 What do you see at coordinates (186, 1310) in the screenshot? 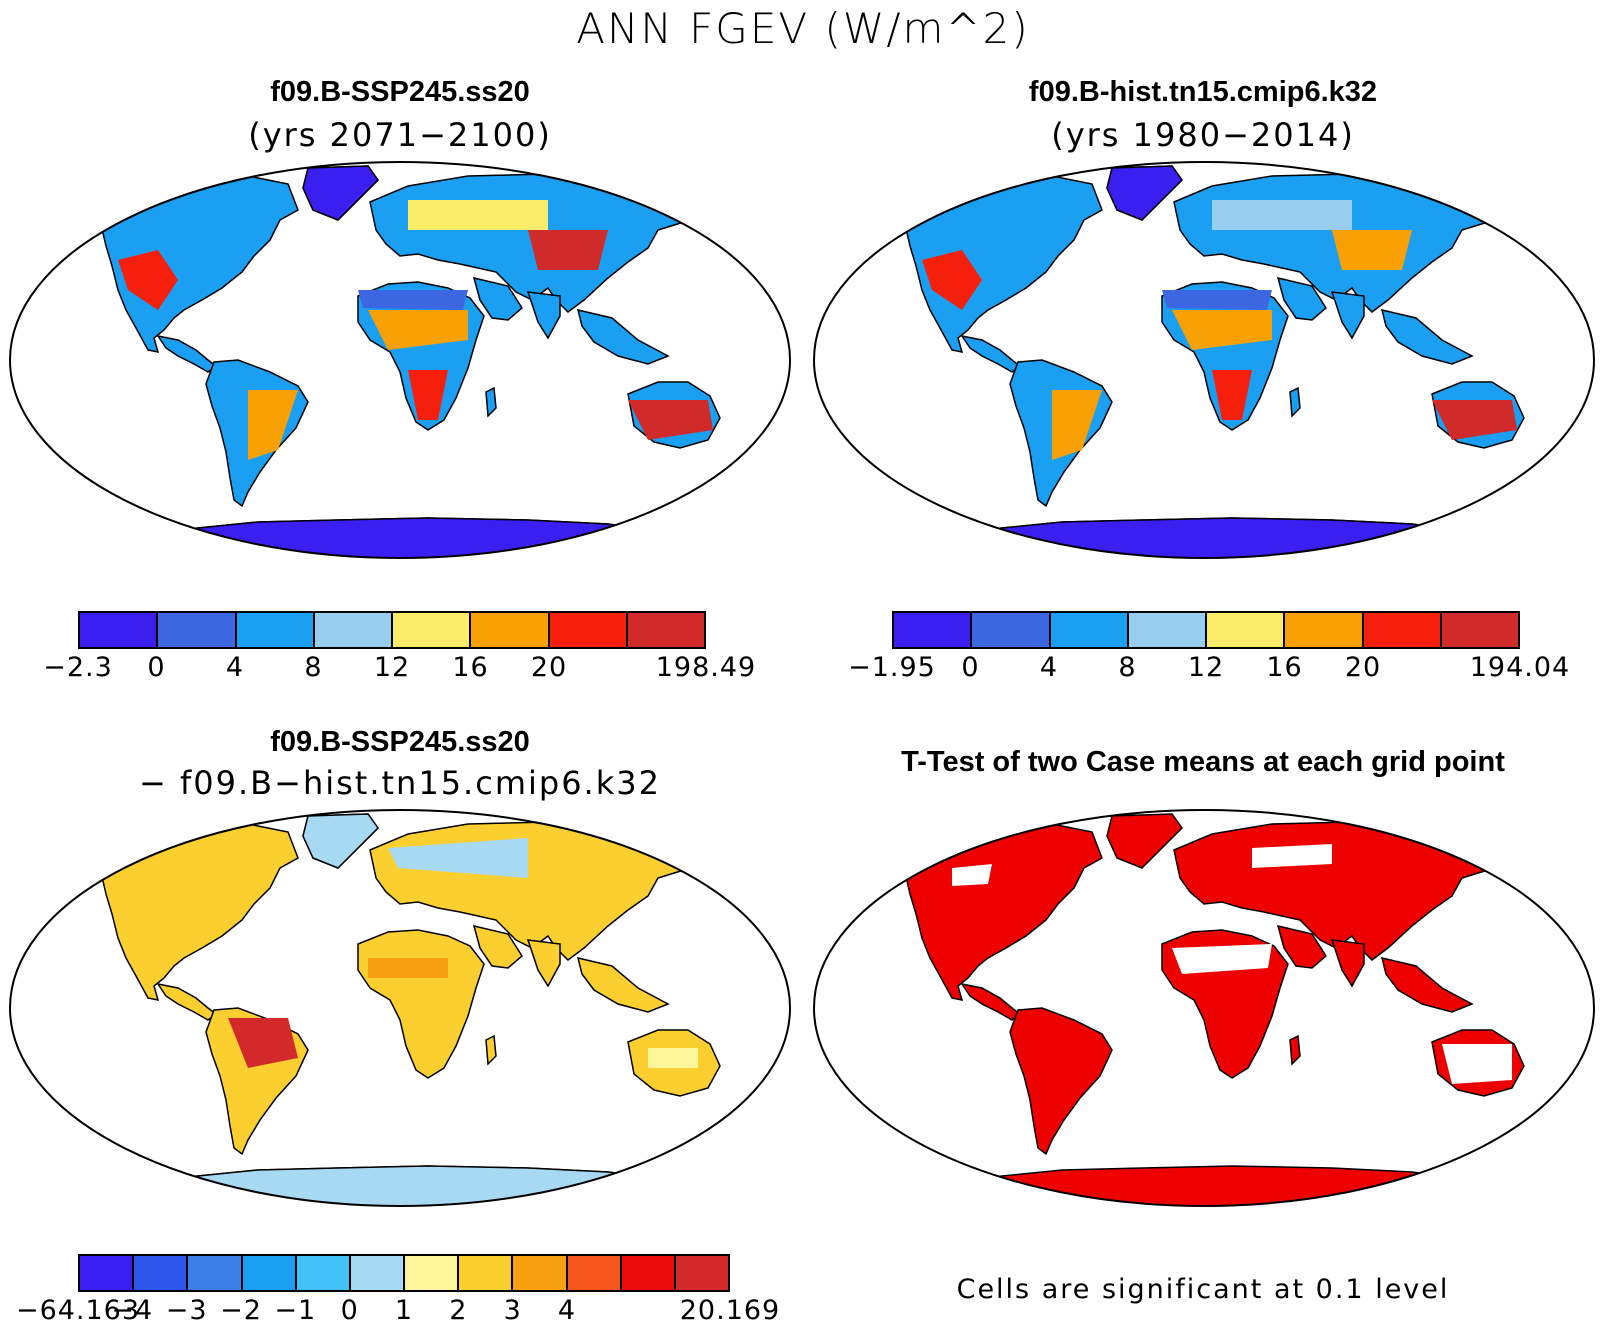
I see `colorbar-tick-label: −3` at bounding box center [186, 1310].